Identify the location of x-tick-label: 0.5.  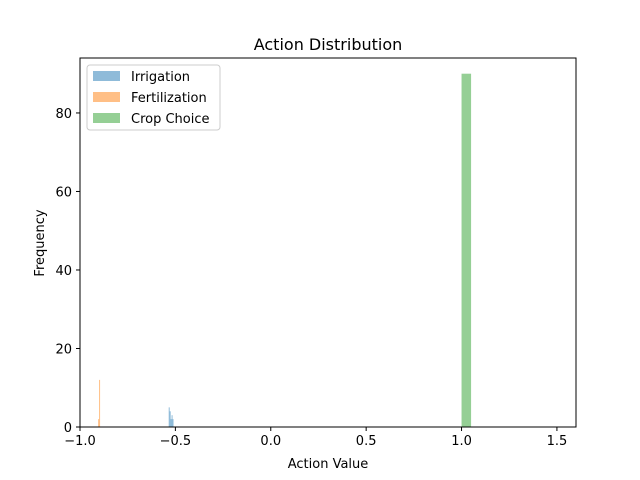
(366, 441).